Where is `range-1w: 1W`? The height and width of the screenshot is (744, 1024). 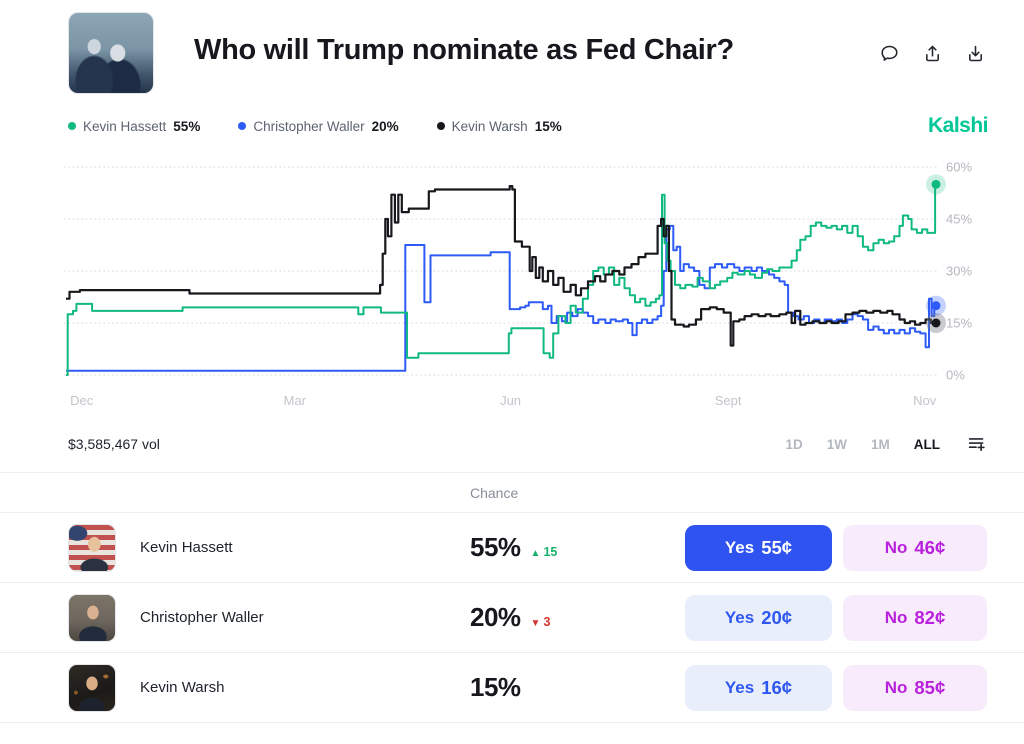 range-1w: 1W is located at coordinates (836, 444).